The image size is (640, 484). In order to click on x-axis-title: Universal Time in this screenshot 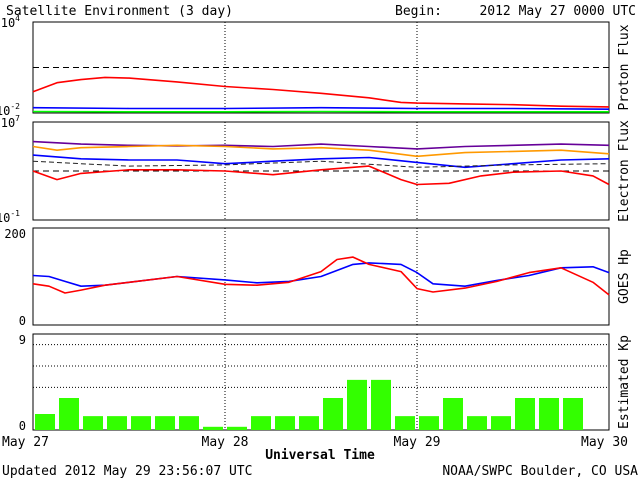, I will do `click(320, 455)`.